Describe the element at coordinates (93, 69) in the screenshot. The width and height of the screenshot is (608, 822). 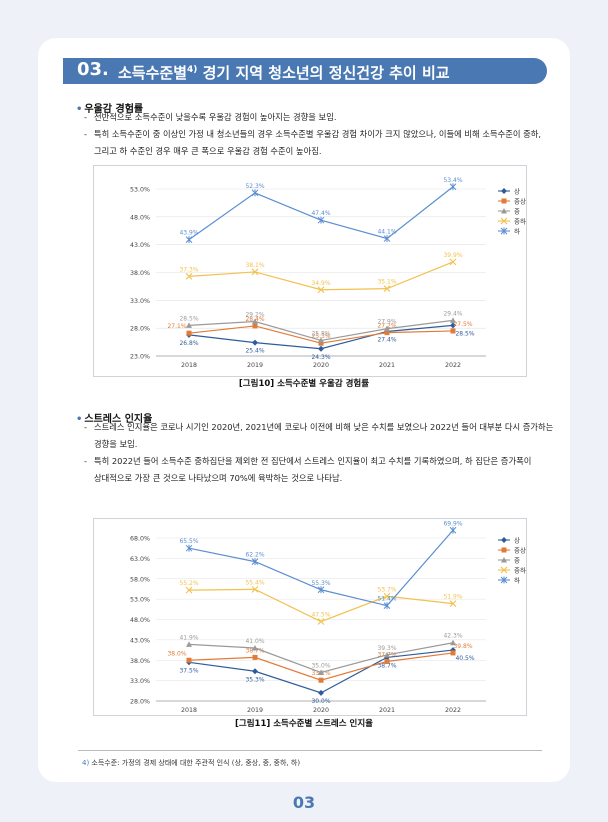
I see `section-number: 03.` at that location.